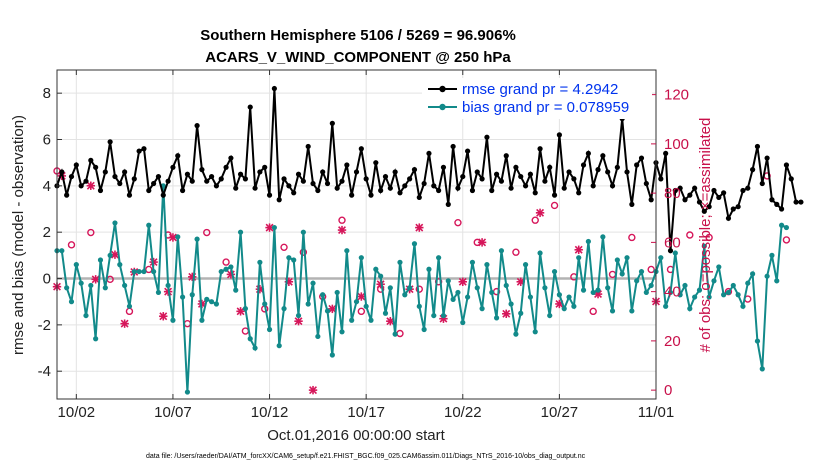 This screenshot has width=830, height=470. Describe the element at coordinates (47, 279) in the screenshot. I see `y-tick-label: 0` at that location.